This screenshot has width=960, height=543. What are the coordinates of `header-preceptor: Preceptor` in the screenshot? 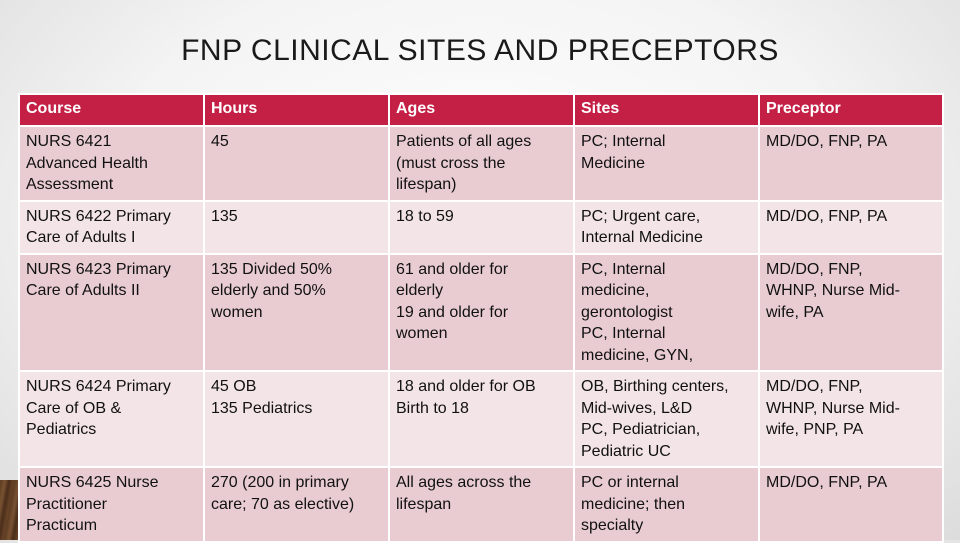 It's located at (851, 110).